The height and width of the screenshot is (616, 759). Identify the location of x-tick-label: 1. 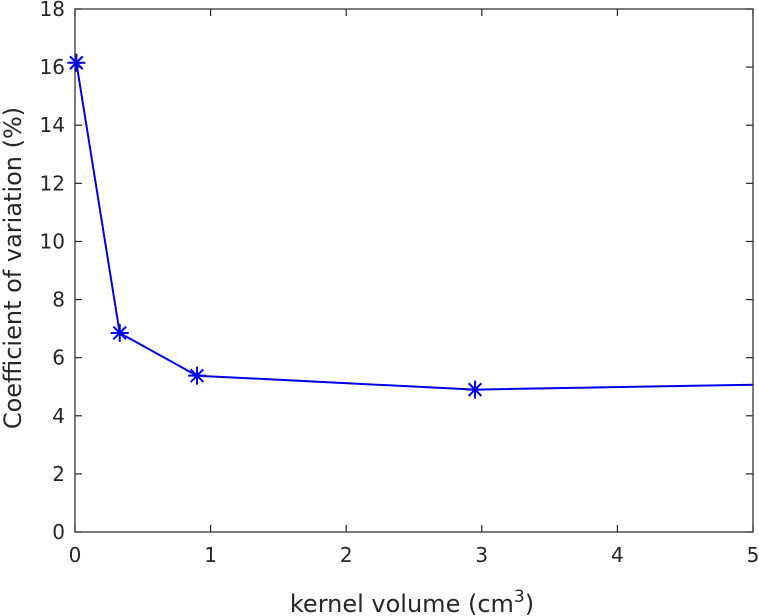
(210, 555).